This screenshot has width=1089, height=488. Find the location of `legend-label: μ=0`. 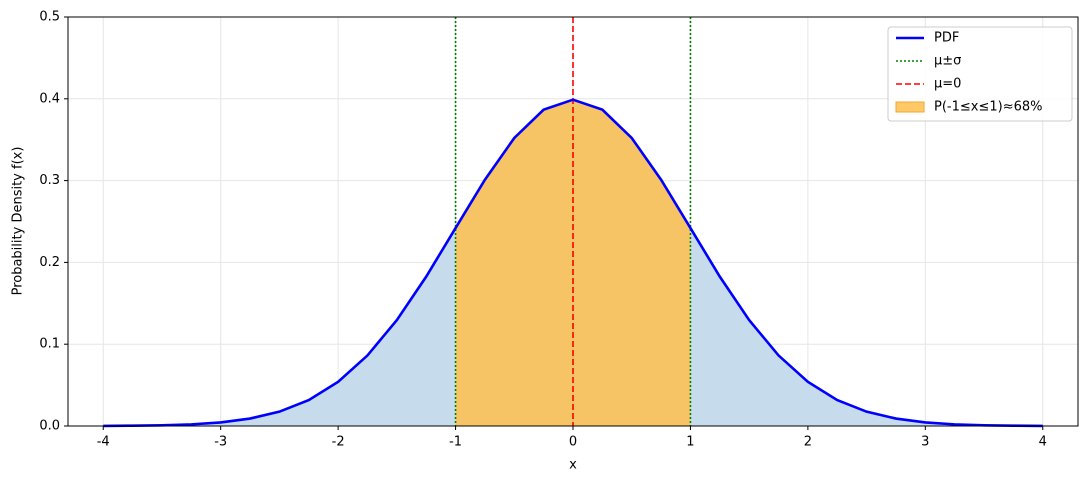

legend-label: μ=0 is located at coordinates (947, 84).